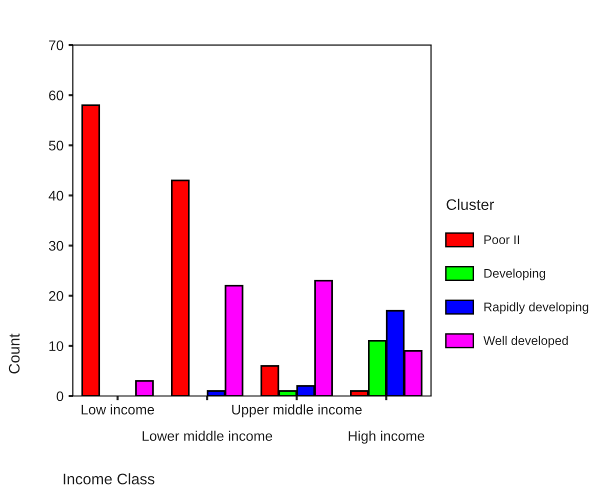 This screenshot has height=495, width=597. Describe the element at coordinates (56, 45) in the screenshot. I see `y-tick-label: 70` at that location.